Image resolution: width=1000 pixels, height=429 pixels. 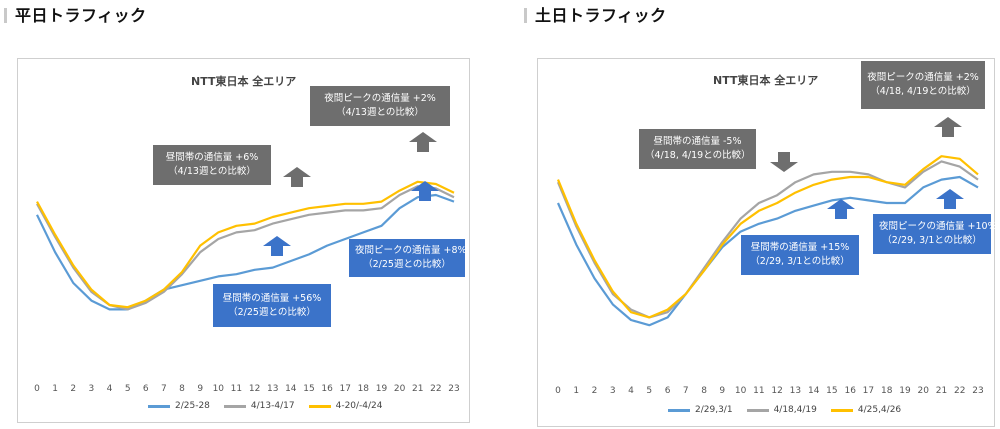 I want to click on callout-night-peak-blue: 夜間ピークの通信量 +8% （2/25週との比較）, so click(x=408, y=258).